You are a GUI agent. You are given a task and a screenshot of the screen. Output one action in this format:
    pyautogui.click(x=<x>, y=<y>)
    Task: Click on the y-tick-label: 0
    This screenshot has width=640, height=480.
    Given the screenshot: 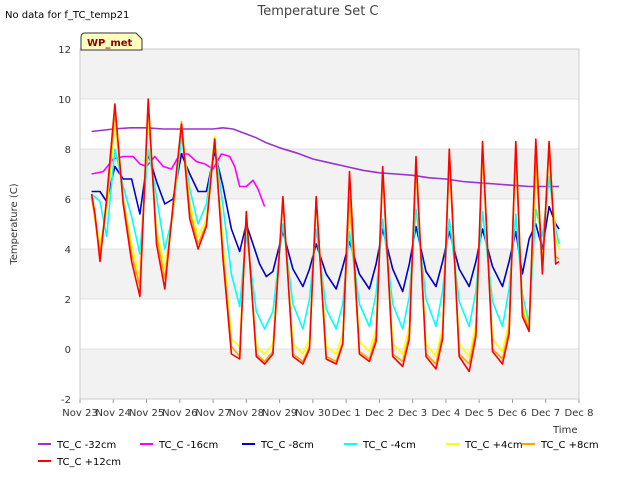 What is the action you would take?
    pyautogui.click(x=68, y=350)
    